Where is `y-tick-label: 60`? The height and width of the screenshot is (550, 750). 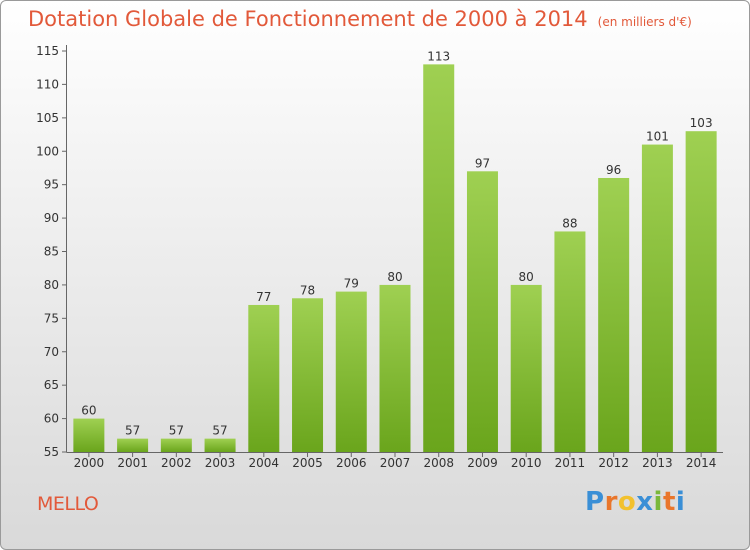
y-tick-label: 60 is located at coordinates (51, 419).